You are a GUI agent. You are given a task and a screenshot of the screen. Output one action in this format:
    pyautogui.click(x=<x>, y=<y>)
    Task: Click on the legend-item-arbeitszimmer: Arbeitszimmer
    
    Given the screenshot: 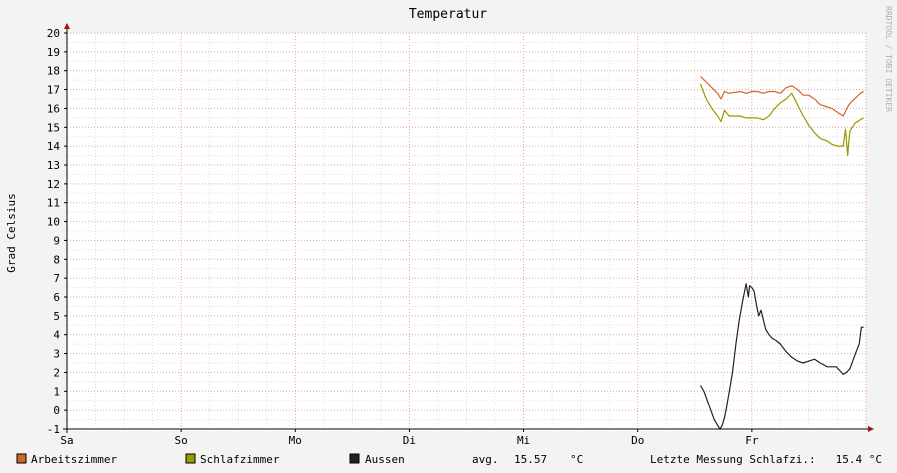 What is the action you would take?
    pyautogui.click(x=66, y=459)
    